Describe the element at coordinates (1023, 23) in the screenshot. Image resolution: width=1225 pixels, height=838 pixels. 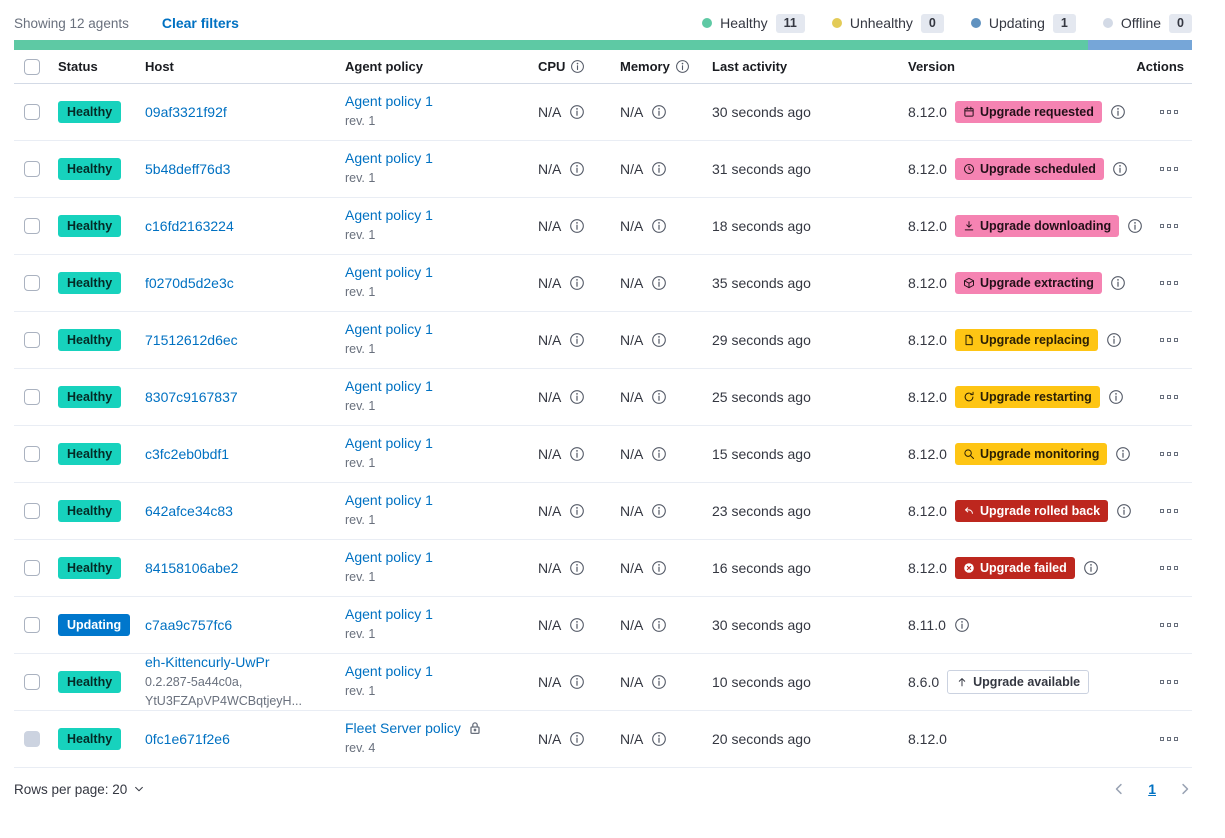
I see `status-filter-updating: Updating 1` at that location.